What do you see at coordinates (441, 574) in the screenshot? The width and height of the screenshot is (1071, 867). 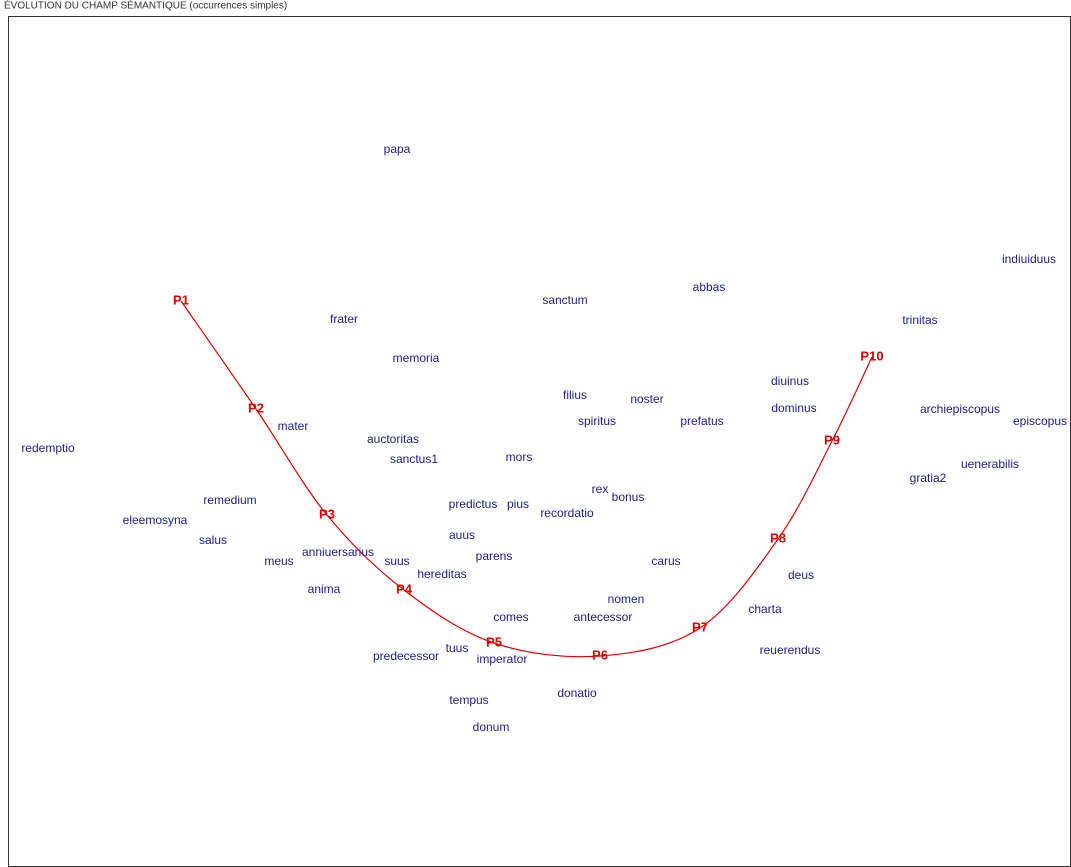 I see `word-label: hereditas` at bounding box center [441, 574].